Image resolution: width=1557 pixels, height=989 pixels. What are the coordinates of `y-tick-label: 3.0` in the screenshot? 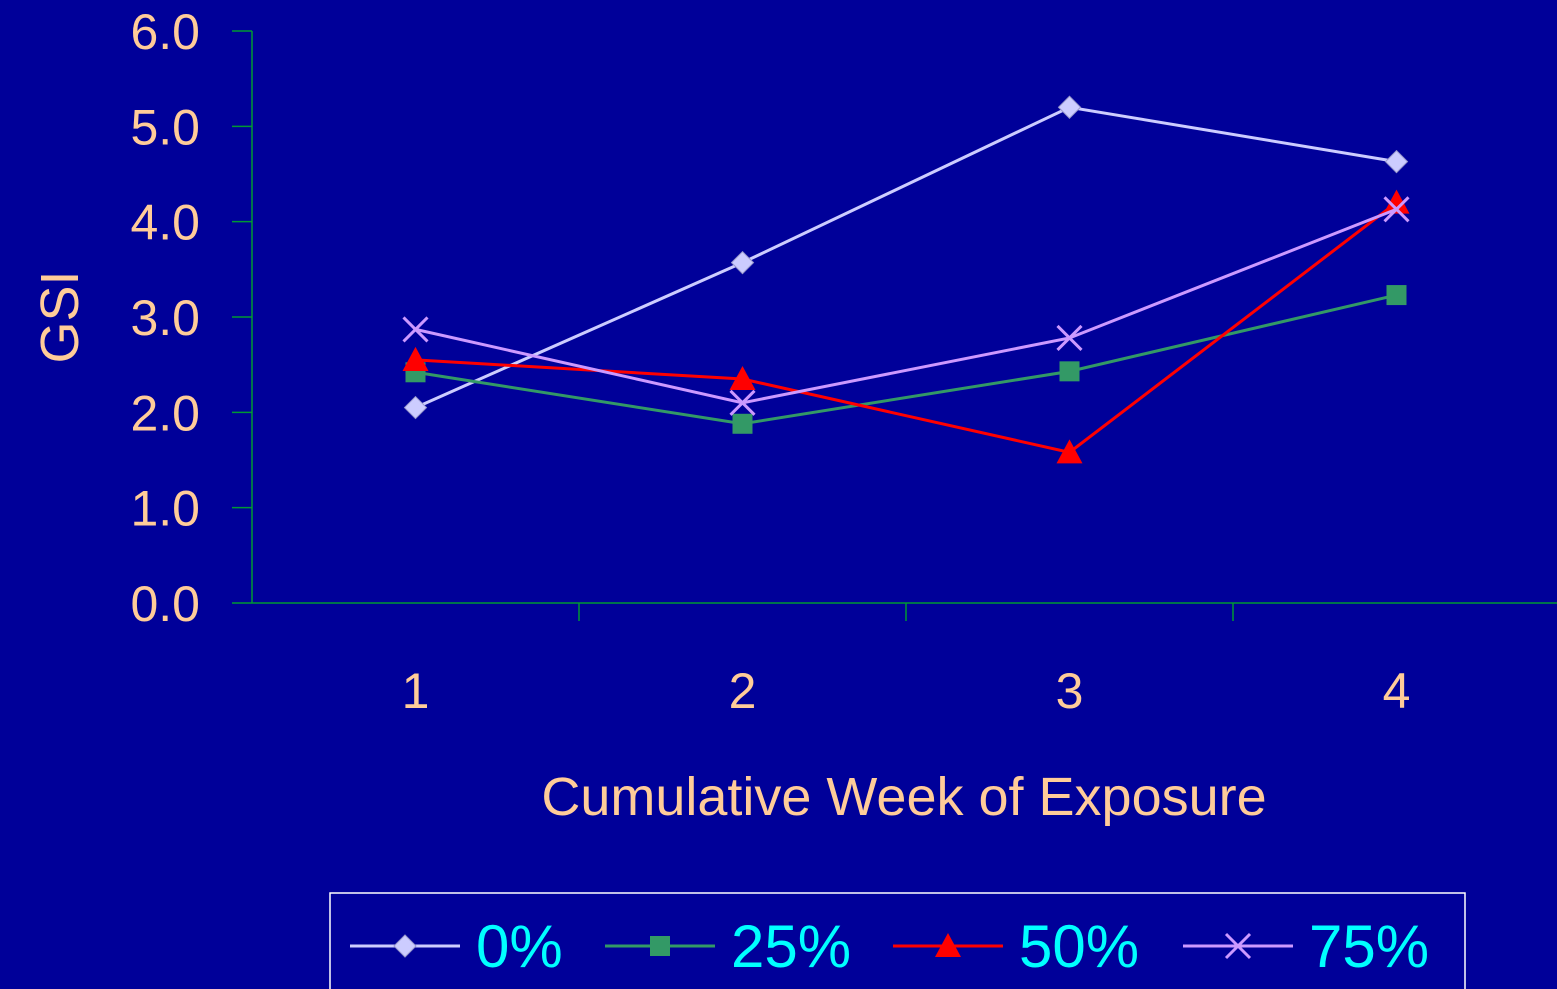 It's located at (165, 318).